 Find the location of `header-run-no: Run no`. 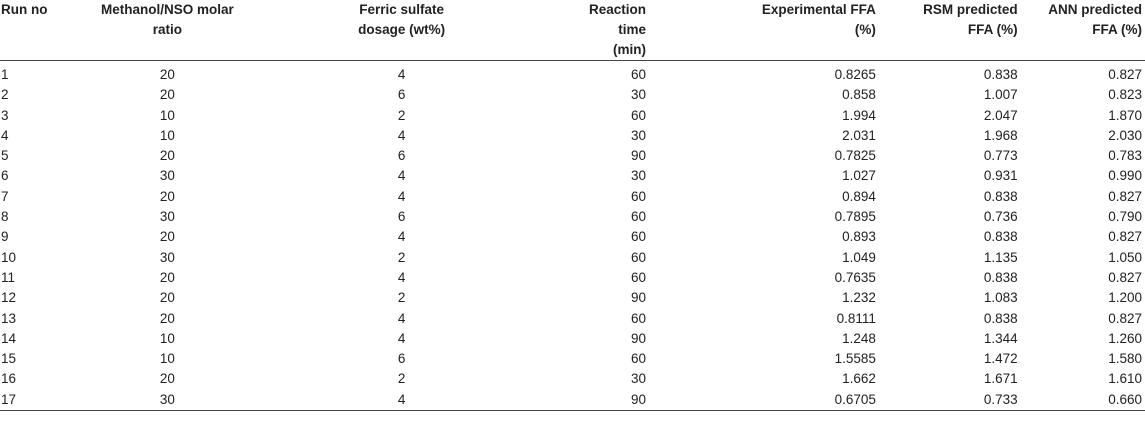

header-run-no: Run no is located at coordinates (48, 30).